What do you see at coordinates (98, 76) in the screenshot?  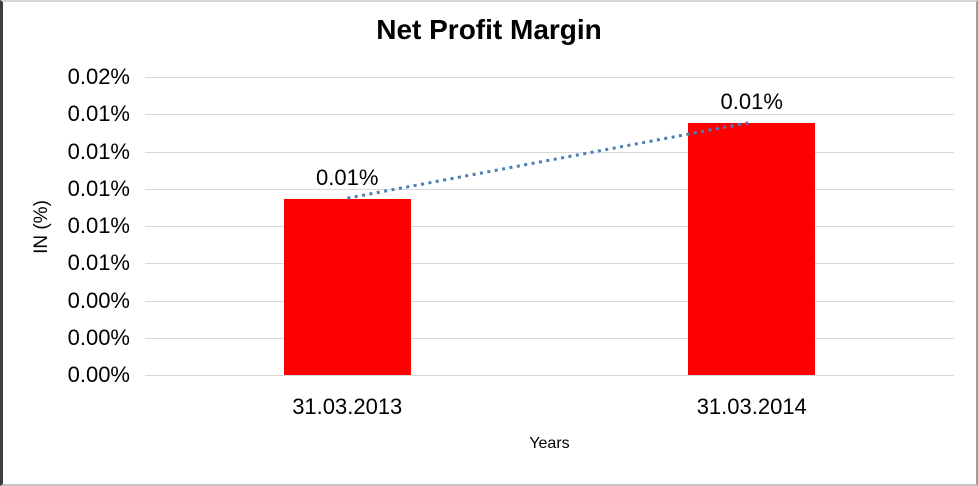 I see `y-tick-label: 0.02%` at bounding box center [98, 76].